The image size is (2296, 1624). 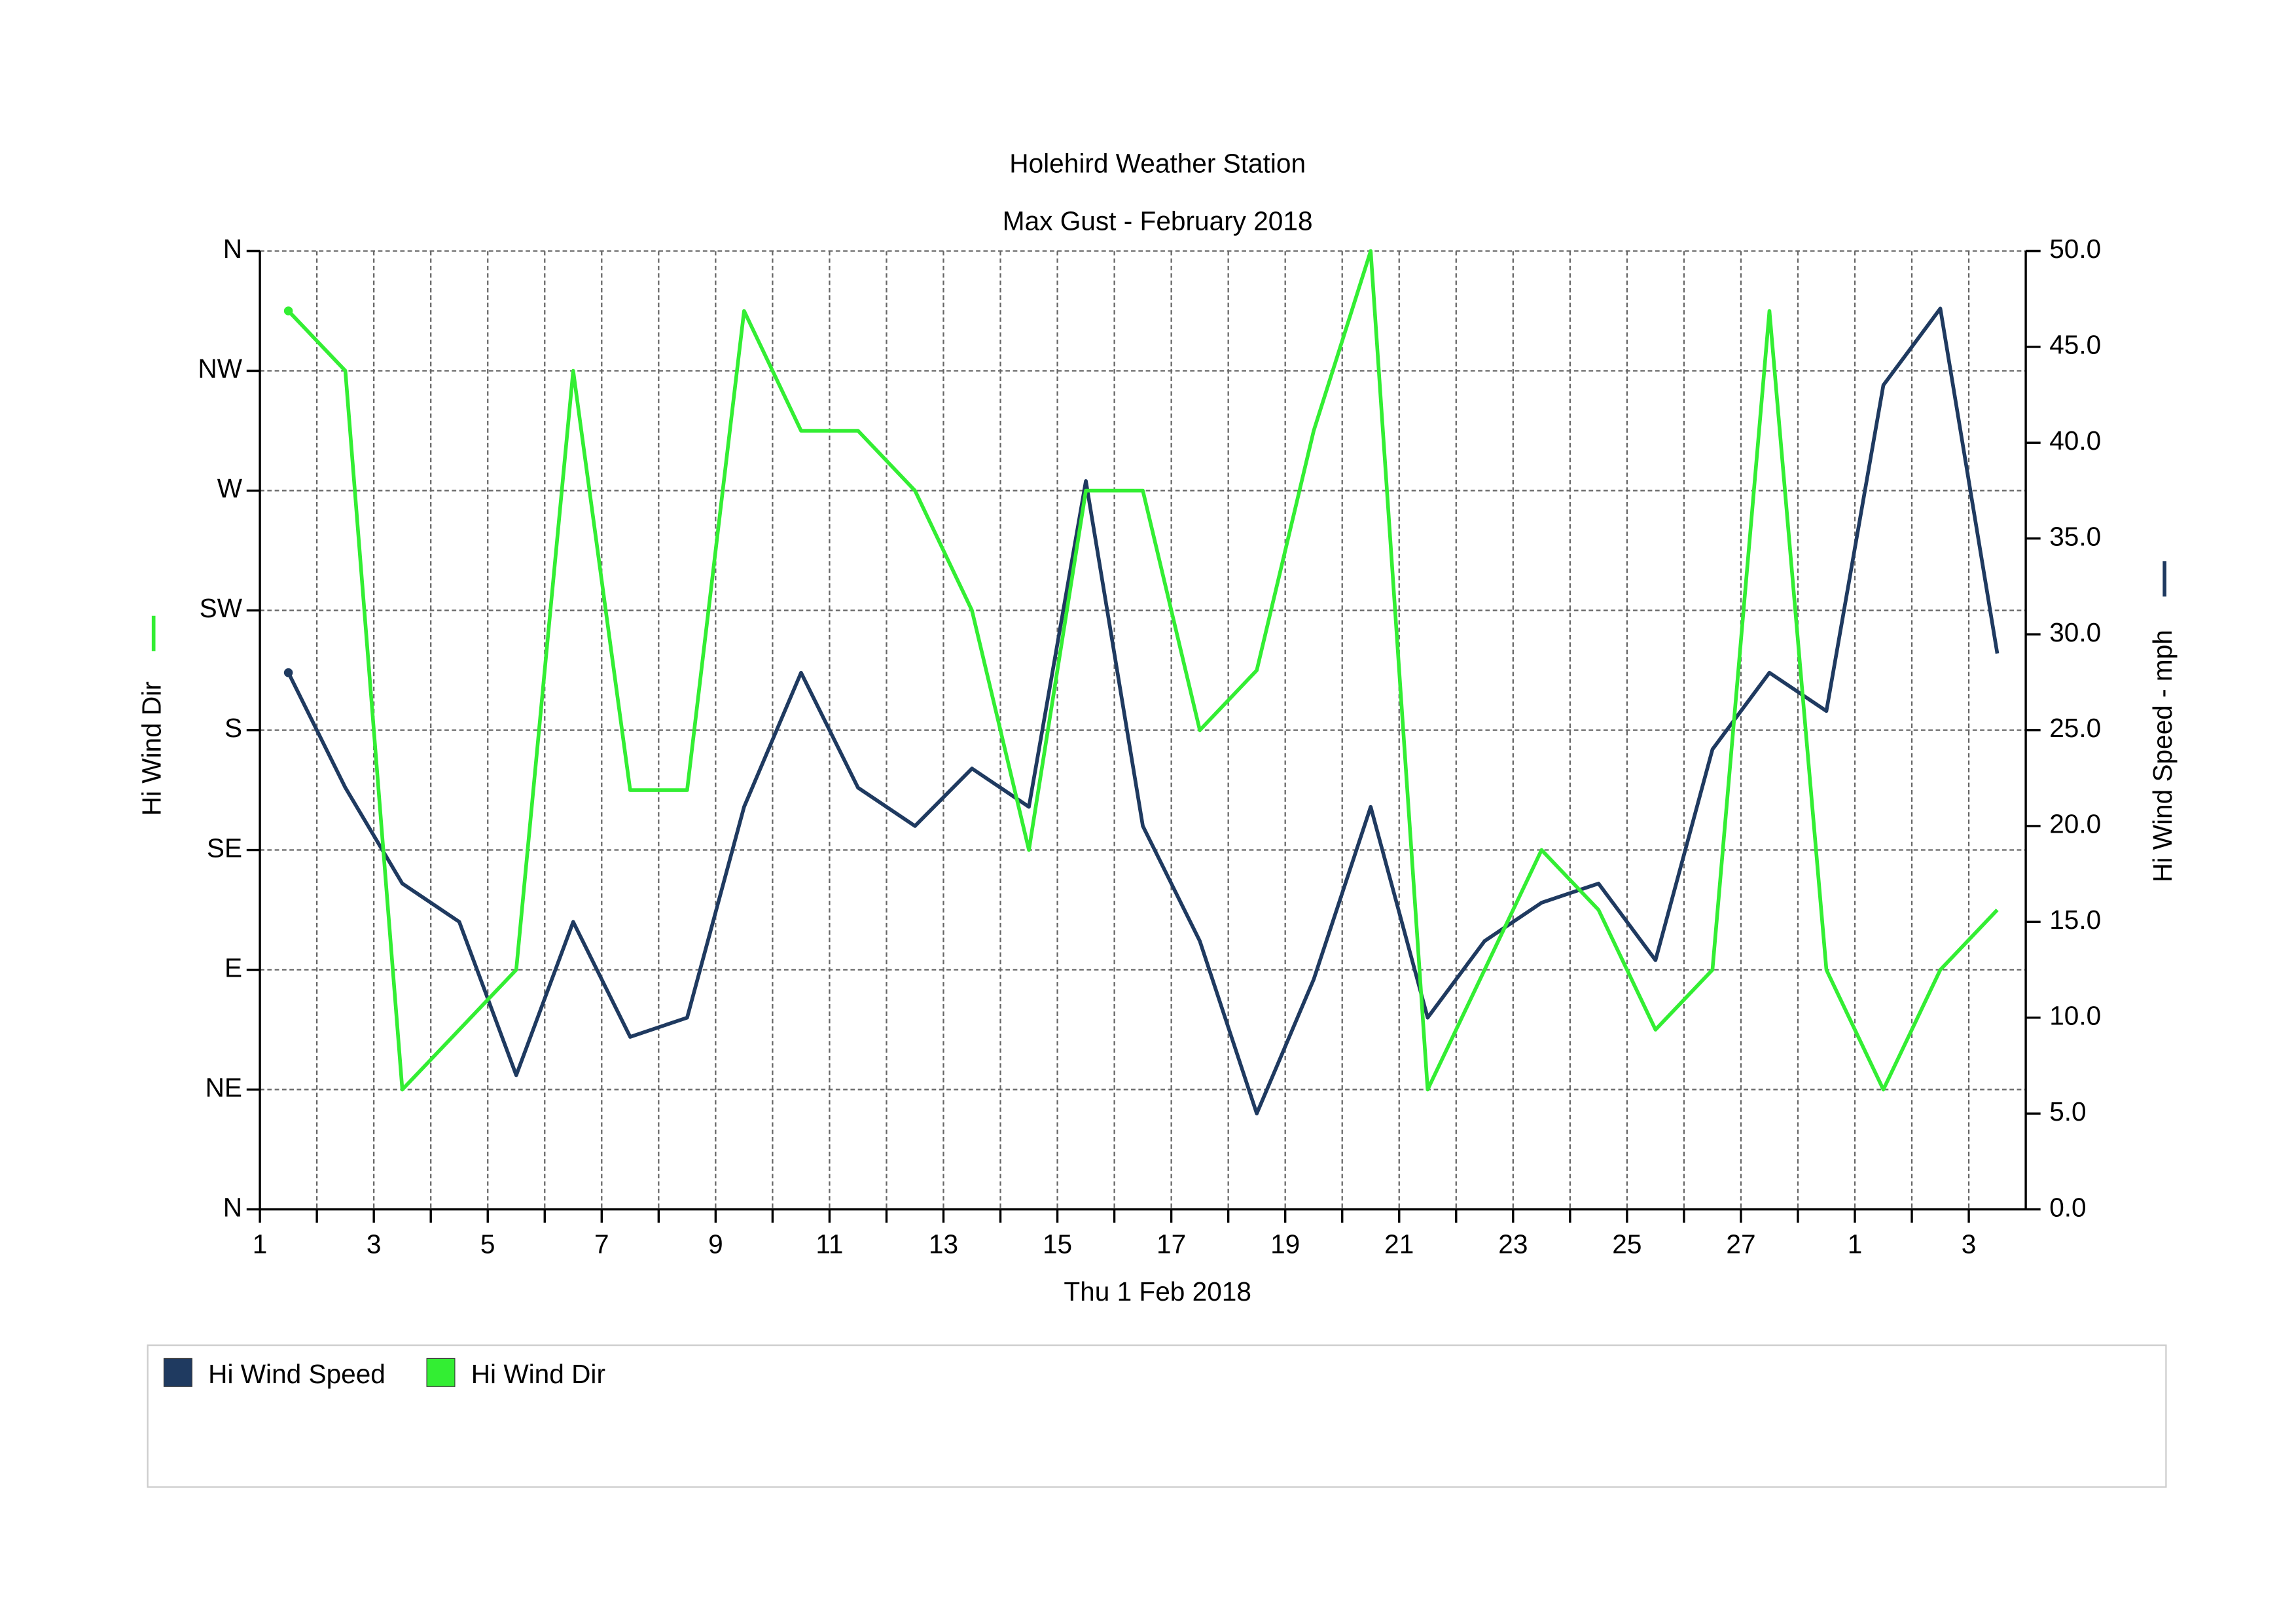 I want to click on y2-tick-label: 40.0, so click(x=2075, y=440).